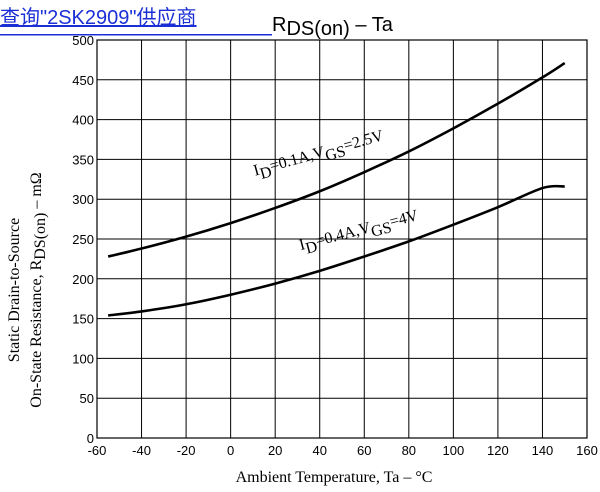  Describe the element at coordinates (409, 450) in the screenshot. I see `x-tick-label: 80` at that location.